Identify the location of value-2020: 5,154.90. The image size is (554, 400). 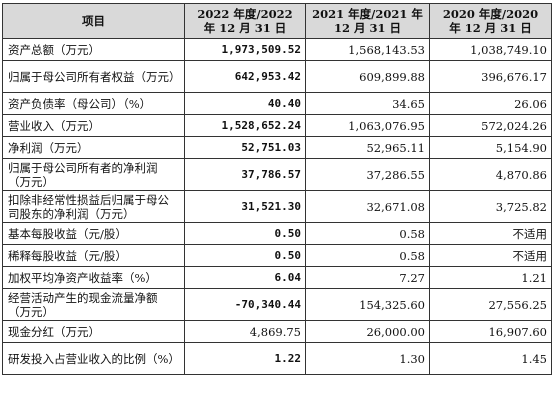
(490, 147).